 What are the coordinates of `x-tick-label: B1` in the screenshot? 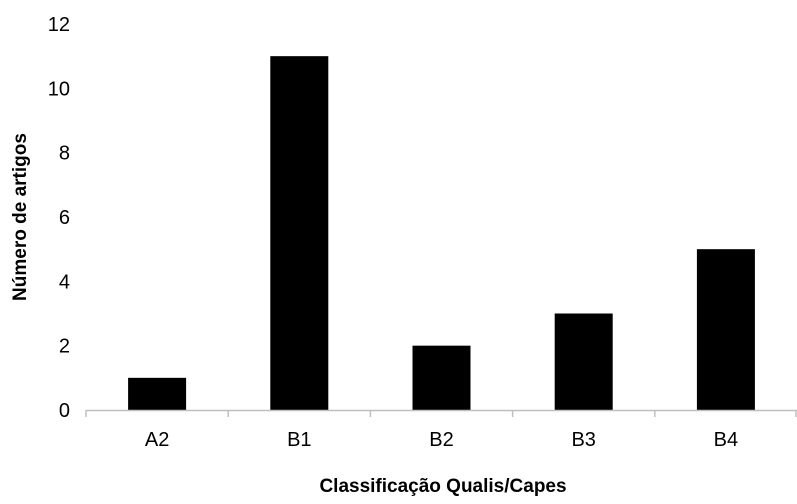 It's located at (299, 440).